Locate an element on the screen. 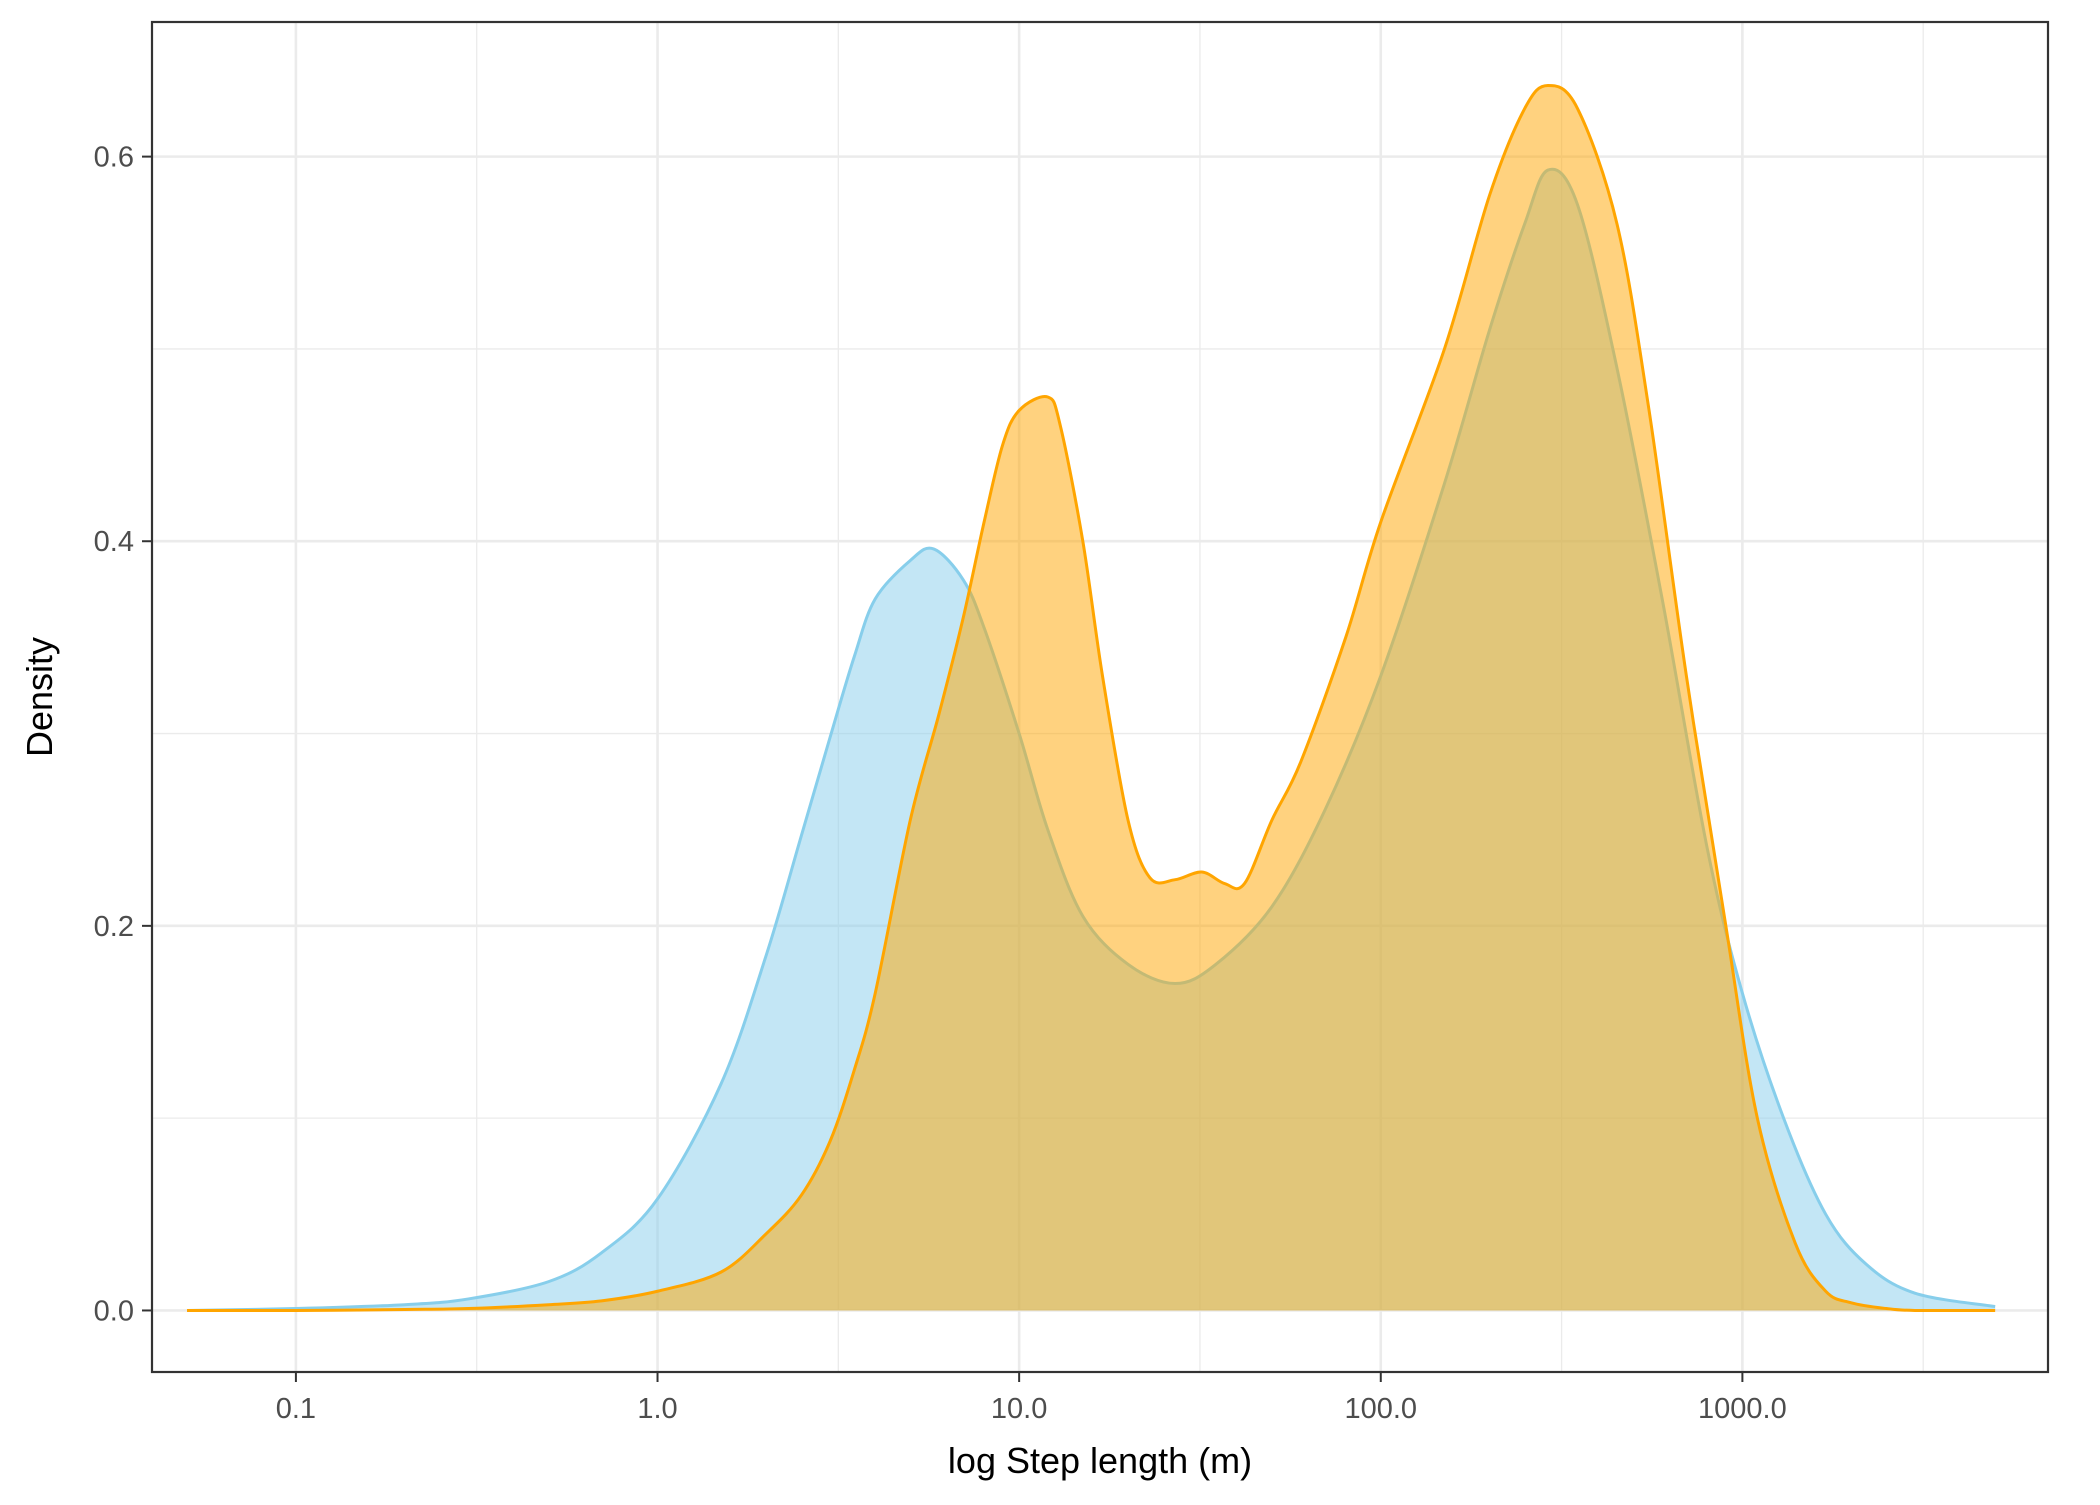  x-tick-label: 0.1 is located at coordinates (296, 1409).